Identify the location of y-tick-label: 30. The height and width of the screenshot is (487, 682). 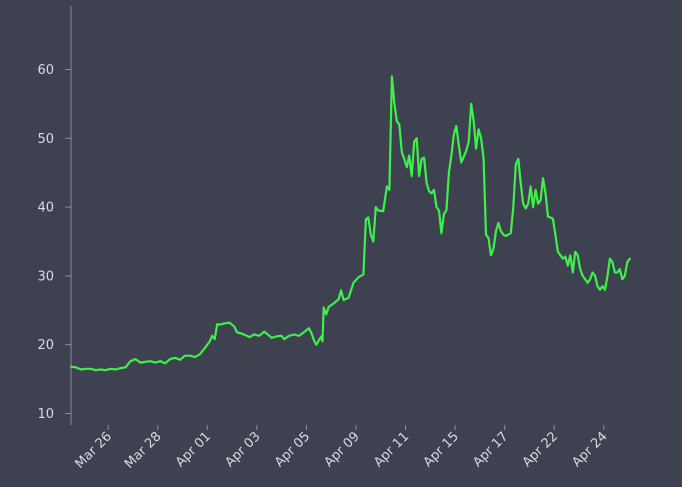
(45, 276).